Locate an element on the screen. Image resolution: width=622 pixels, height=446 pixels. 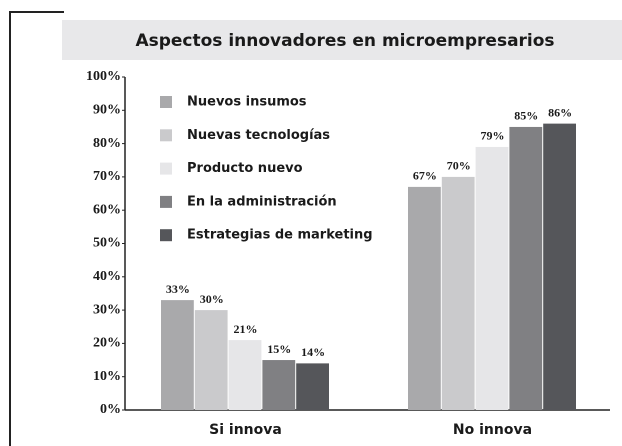
x-tick-label: Si innova is located at coordinates (245, 430).